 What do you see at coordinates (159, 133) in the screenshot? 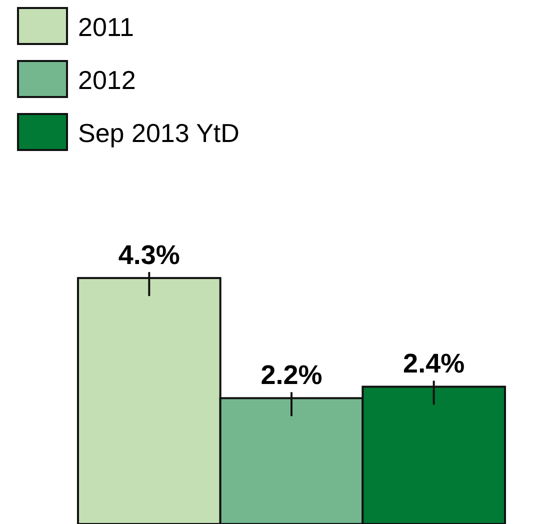
I see `legend-label: Sep 2013 YtD` at bounding box center [159, 133].